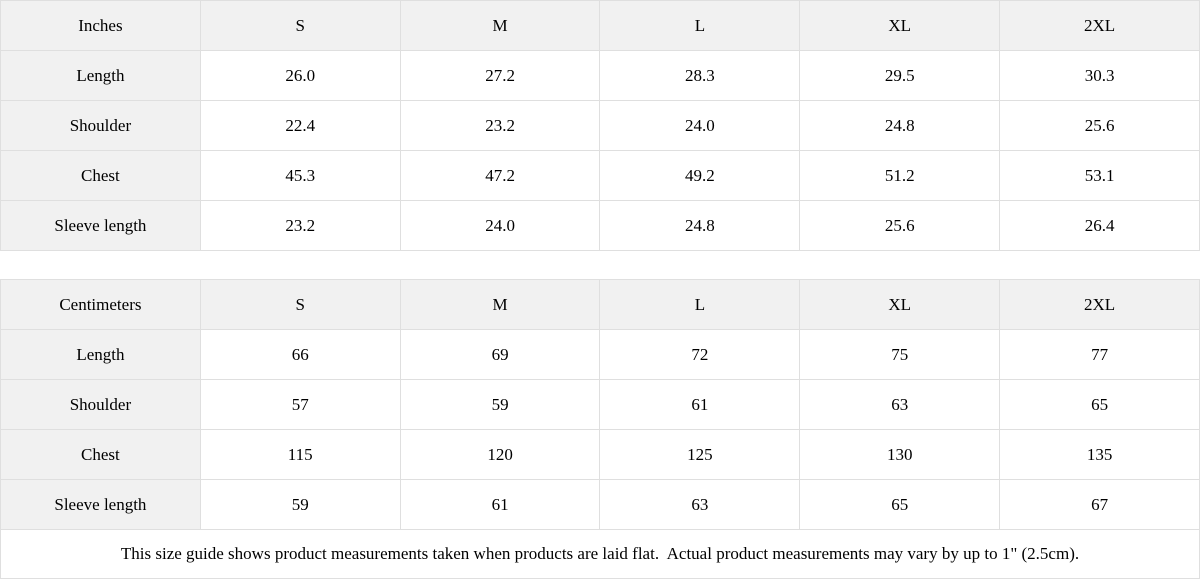 The image size is (1200, 580). What do you see at coordinates (300, 404) in the screenshot?
I see `centimeters-value-cell: 57` at bounding box center [300, 404].